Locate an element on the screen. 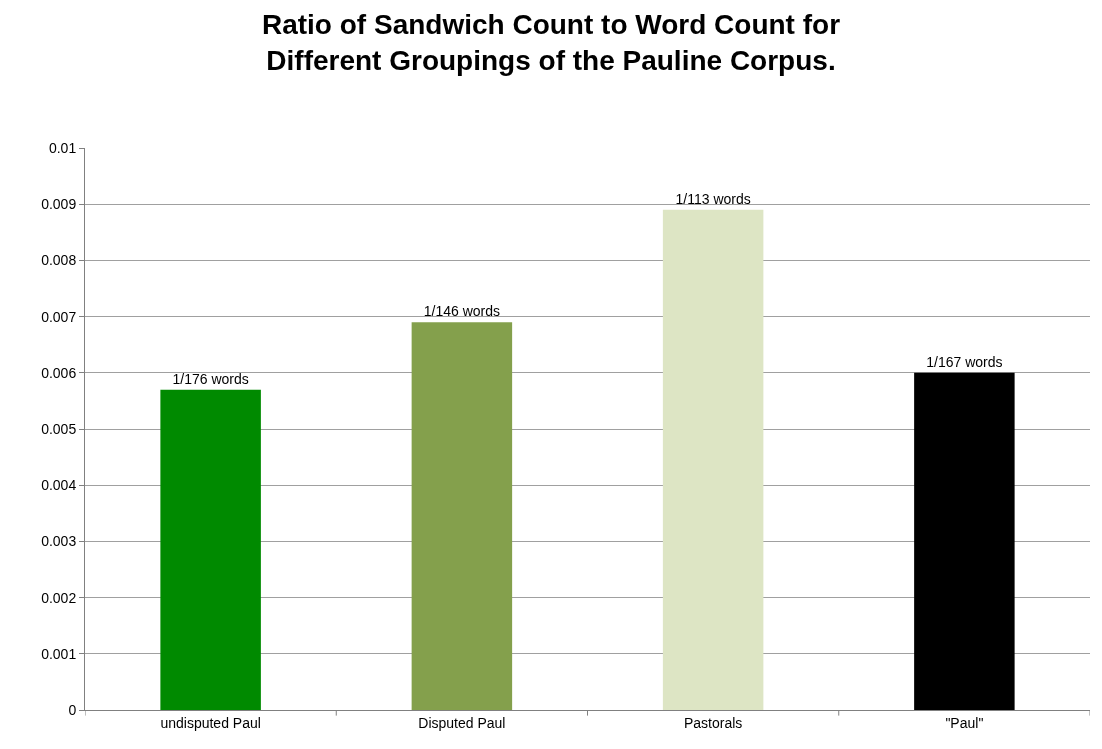 This screenshot has height=749, width=1102. y-tick-label: 0.009 is located at coordinates (59, 204).